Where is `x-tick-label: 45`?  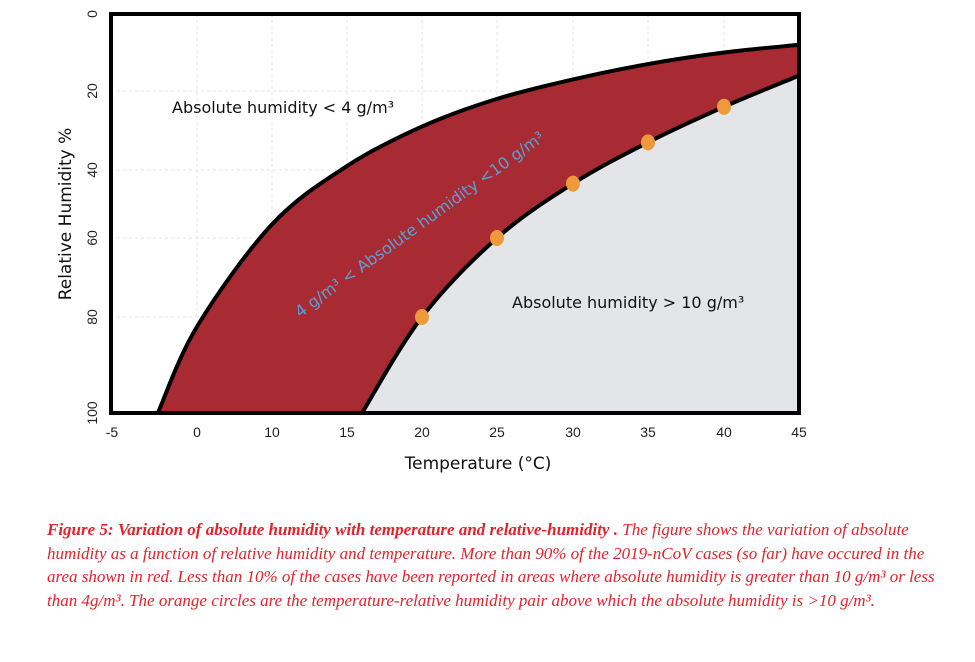 x-tick-label: 45 is located at coordinates (799, 432).